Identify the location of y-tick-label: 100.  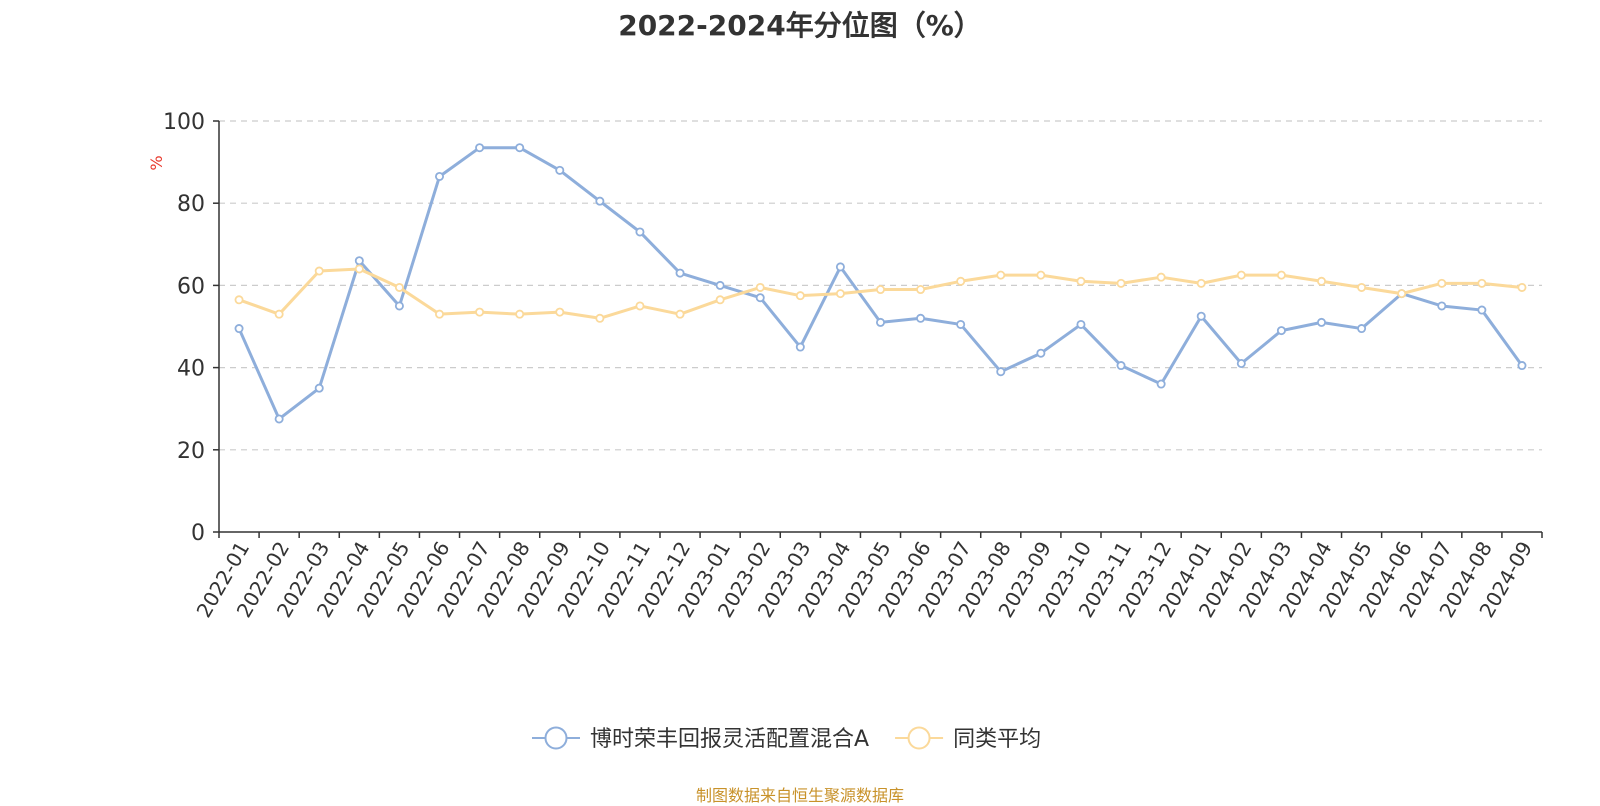
(184, 122).